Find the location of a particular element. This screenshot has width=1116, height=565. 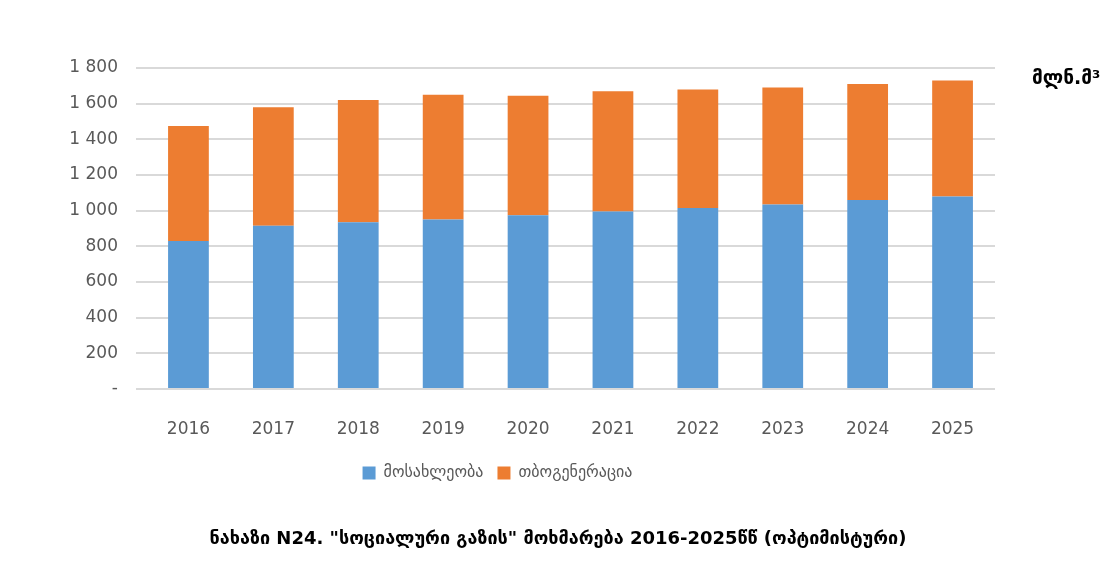

x-tick-label: 2018 is located at coordinates (358, 427).